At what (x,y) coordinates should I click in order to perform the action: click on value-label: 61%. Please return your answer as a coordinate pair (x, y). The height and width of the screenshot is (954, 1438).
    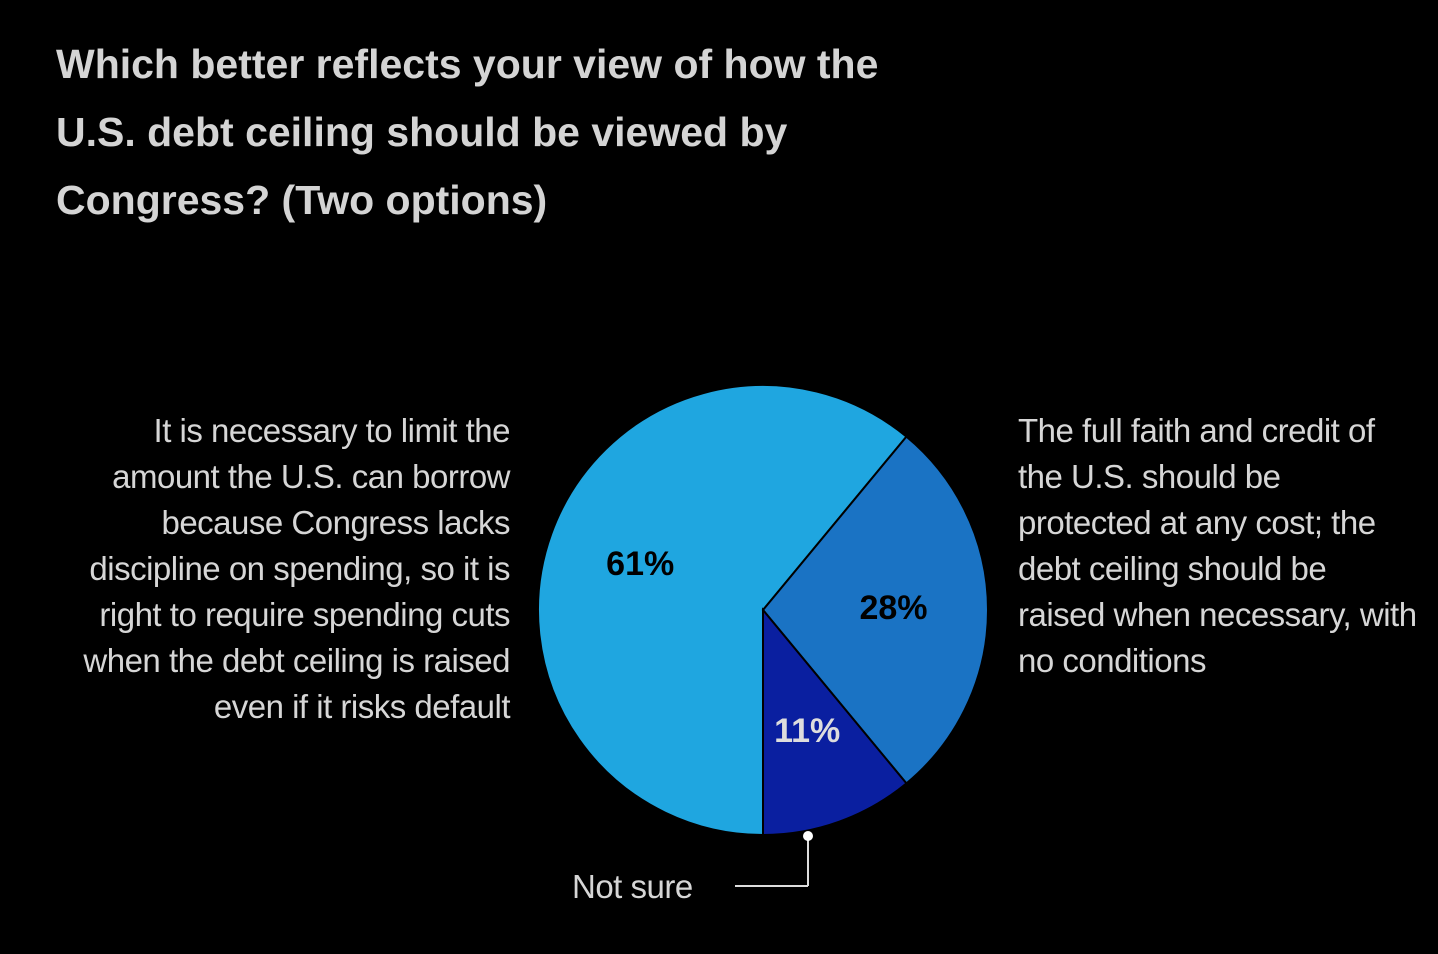
    Looking at the image, I should click on (640, 564).